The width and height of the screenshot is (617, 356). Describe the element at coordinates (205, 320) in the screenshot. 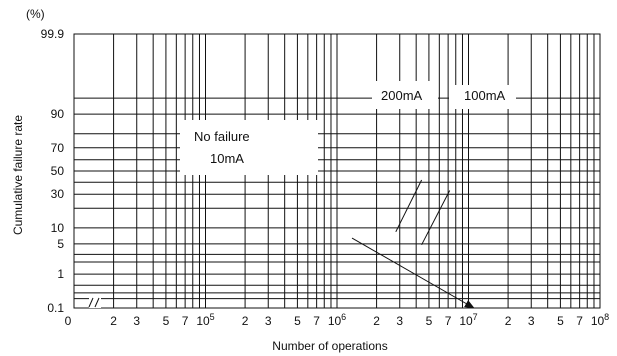

I see `x-tick-label: 10⁵` at that location.